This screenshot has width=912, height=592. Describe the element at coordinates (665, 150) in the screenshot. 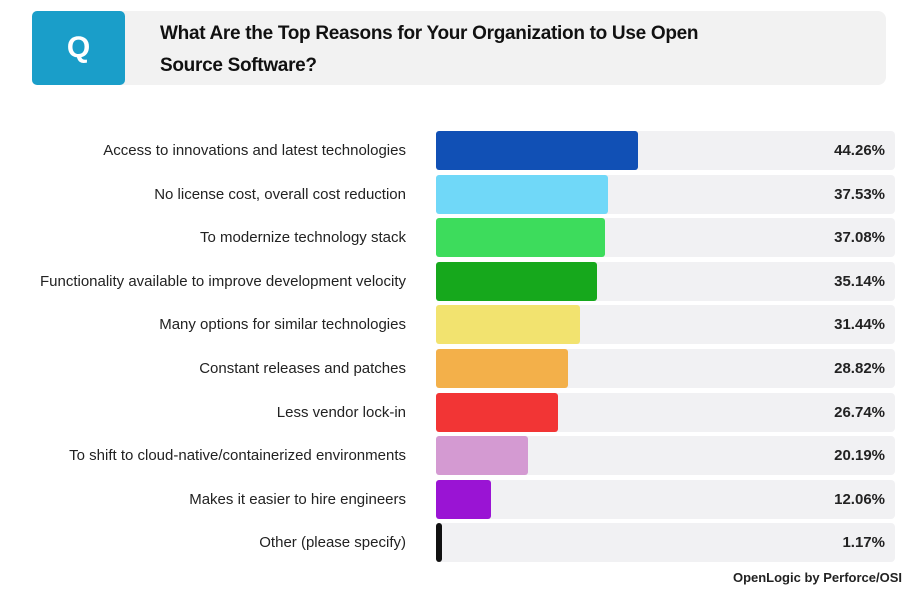

I see `bar-track: 44.26%` at that location.